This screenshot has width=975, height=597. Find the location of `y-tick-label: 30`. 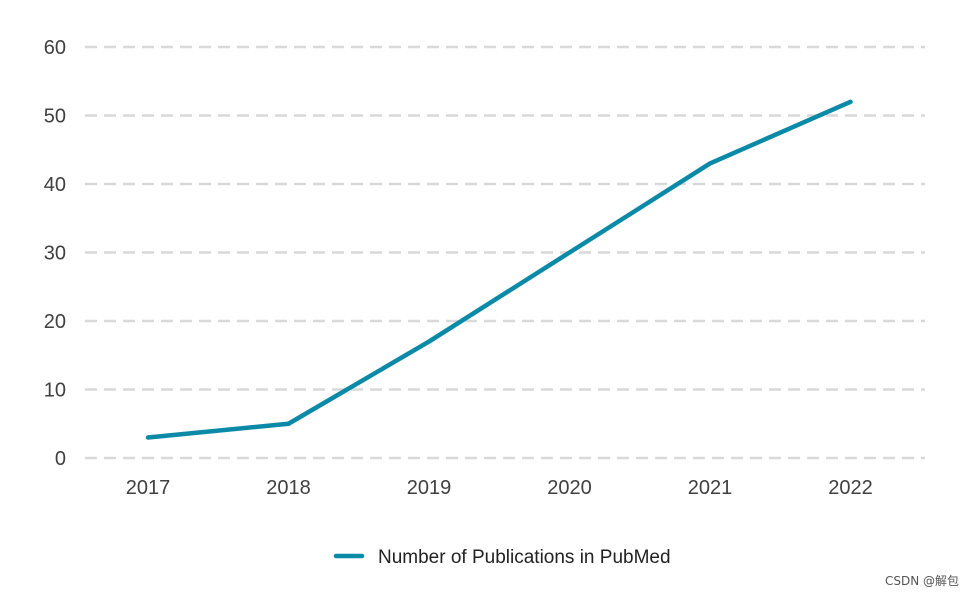

y-tick-label: 30 is located at coordinates (55, 254).